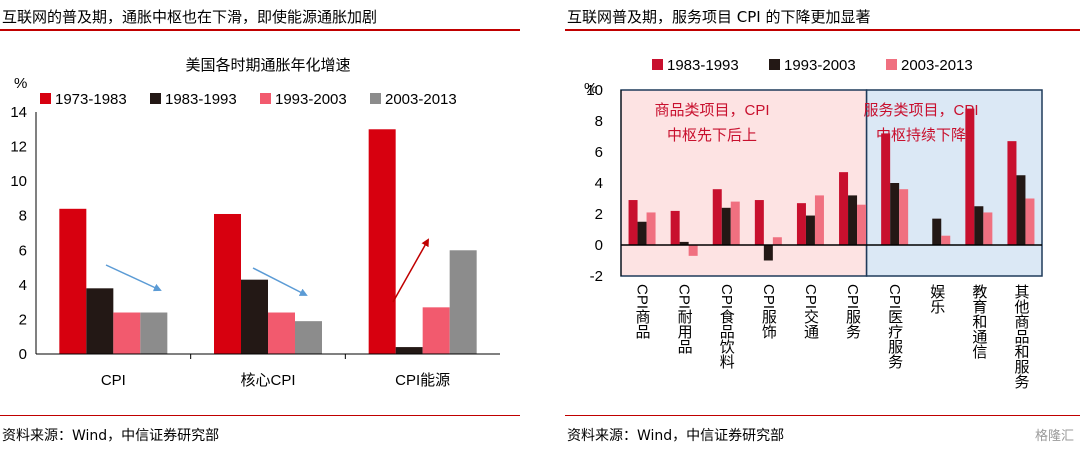 The height and width of the screenshot is (450, 1080). What do you see at coordinates (133, 278) in the screenshot?
I see `trend-arrow-cpi` at bounding box center [133, 278].